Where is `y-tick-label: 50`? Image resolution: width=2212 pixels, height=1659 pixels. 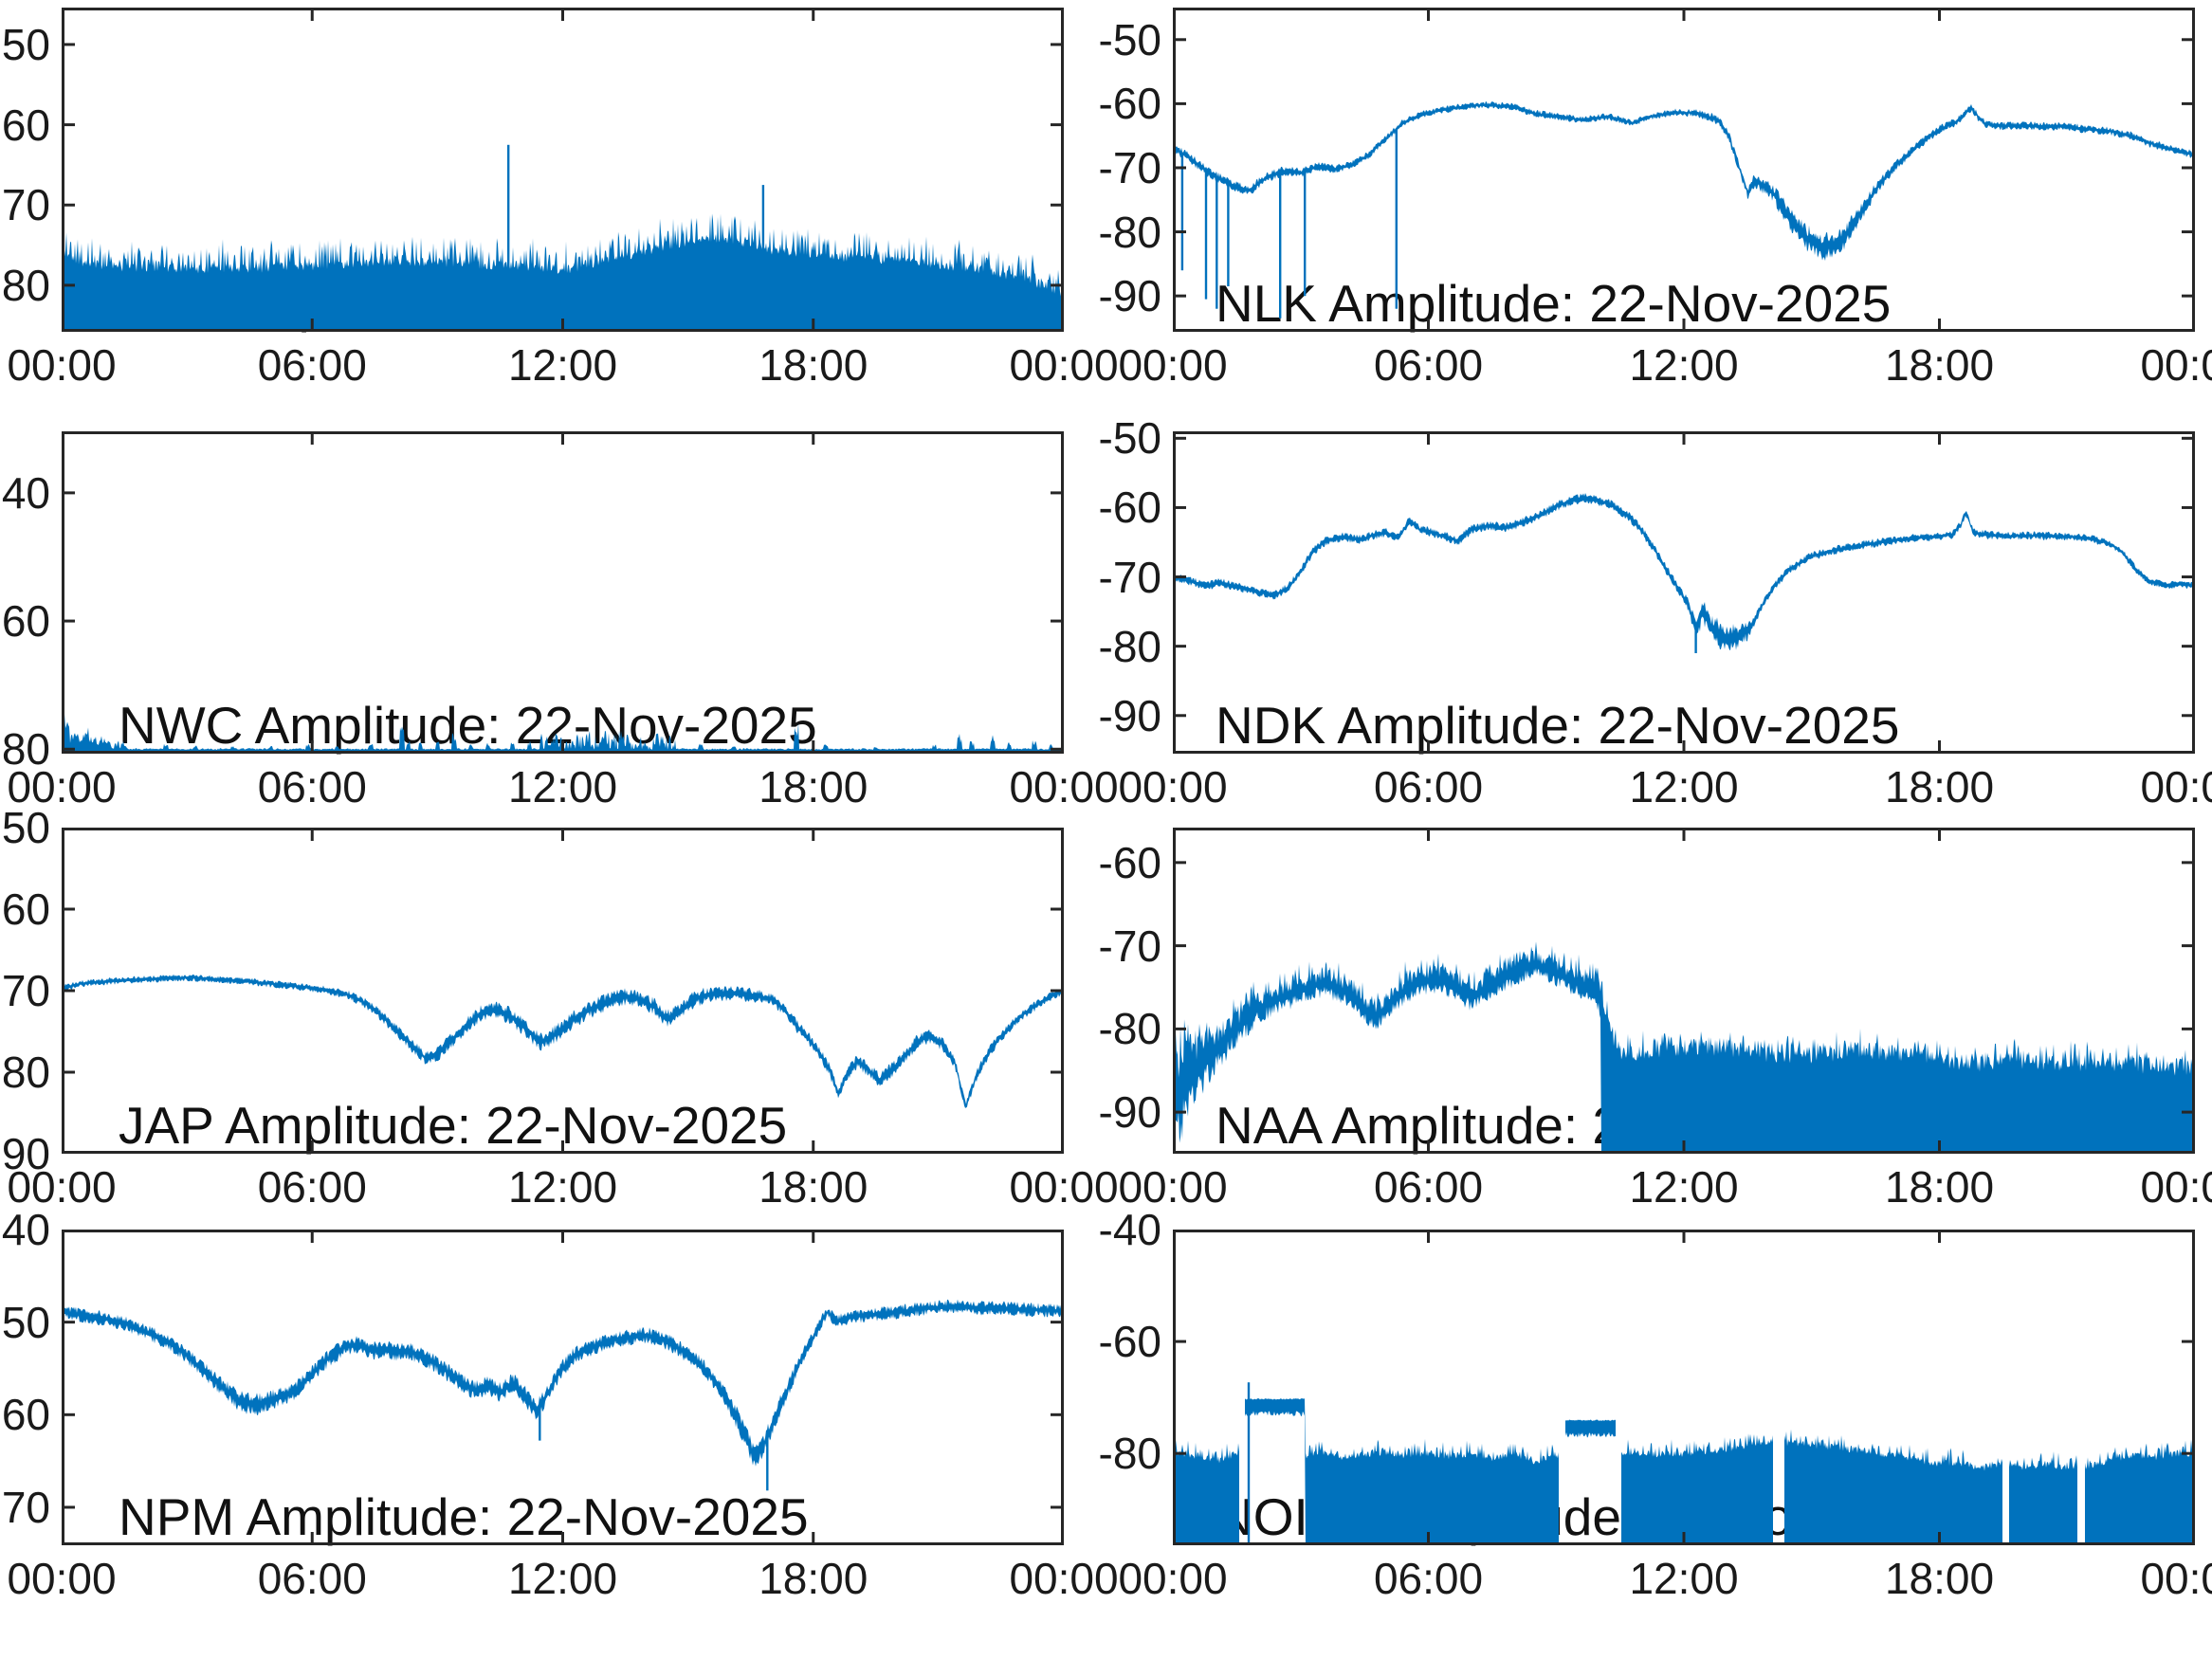 y-tick-label: 50 is located at coordinates (25, 44).